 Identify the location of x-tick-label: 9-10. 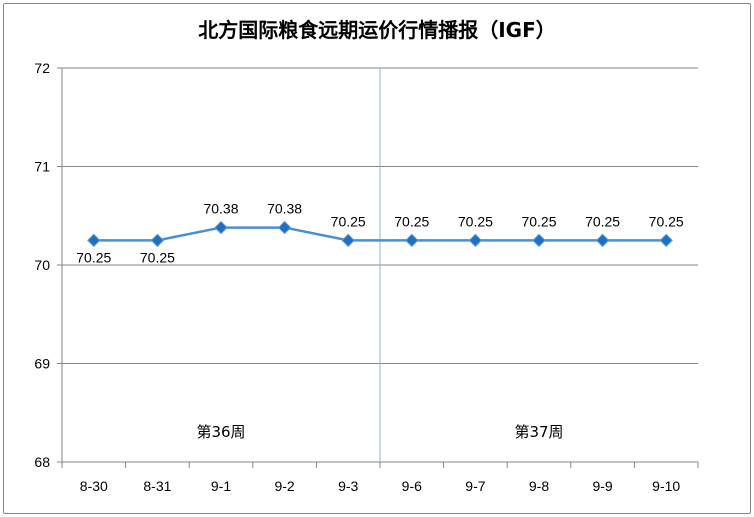
(666, 486).